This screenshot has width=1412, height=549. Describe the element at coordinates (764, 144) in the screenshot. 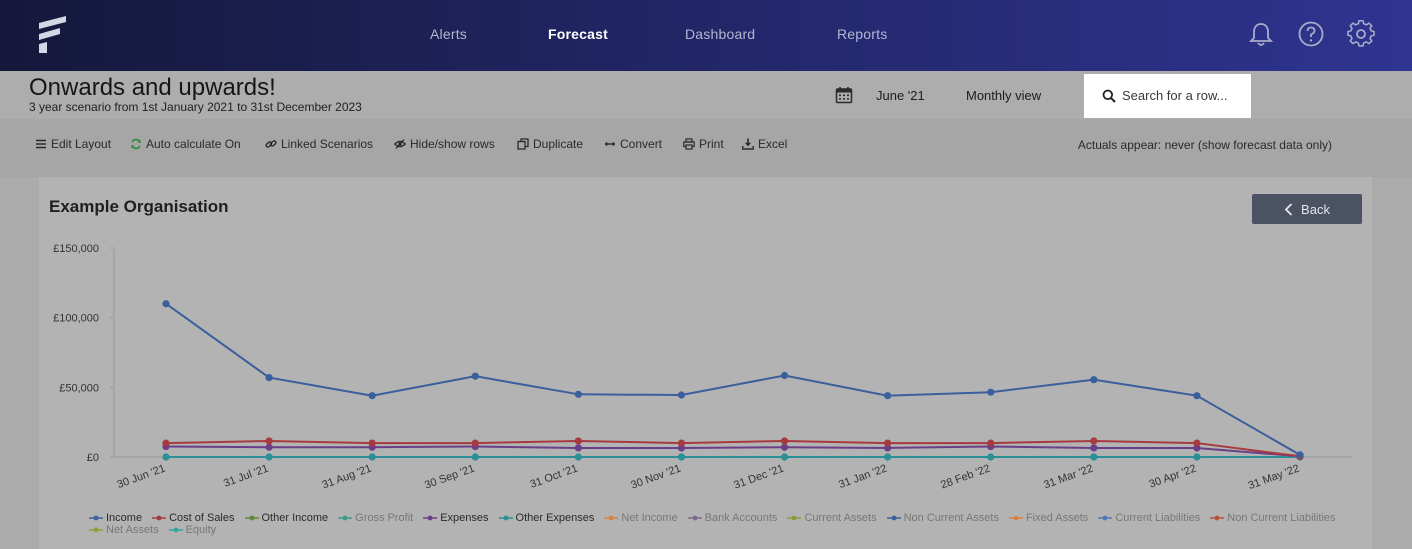

I see `excel-export-button: Excel` at that location.